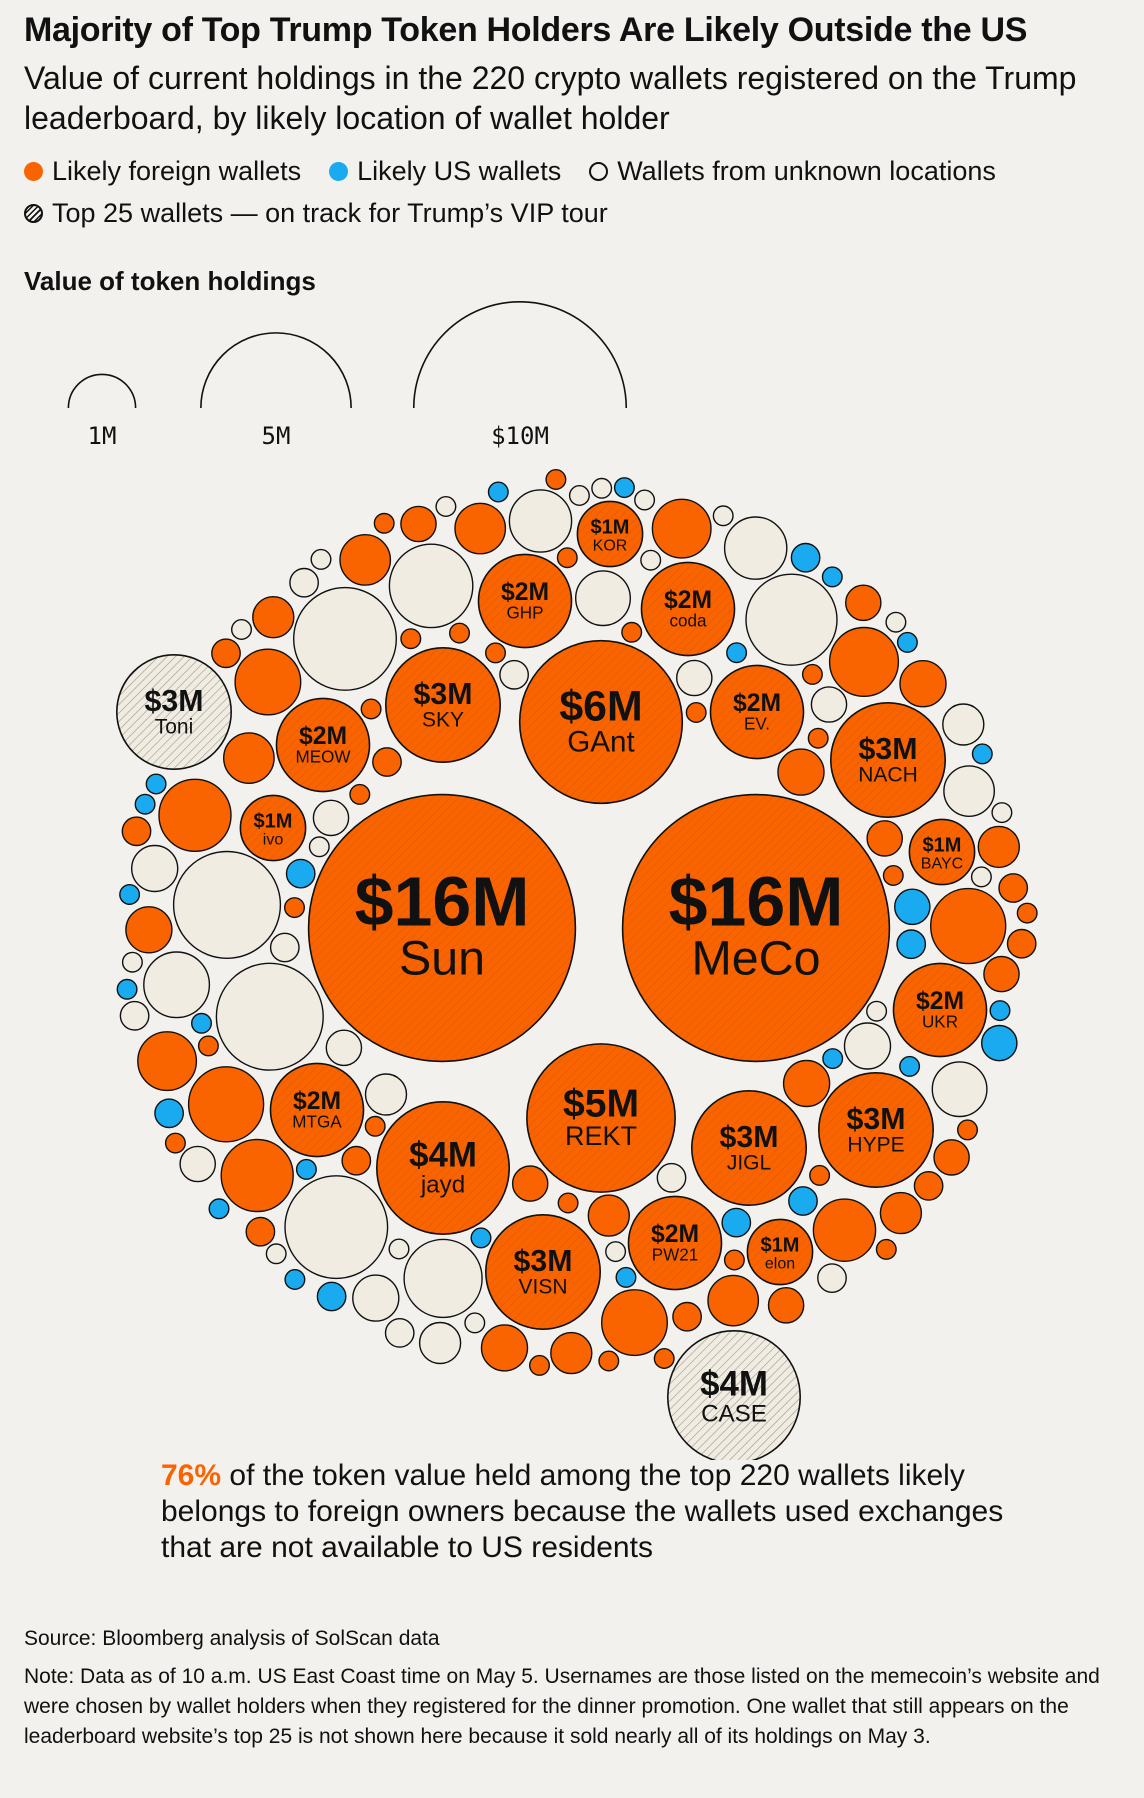  Describe the element at coordinates (174, 726) in the screenshot. I see `wallet-name-label: Toni` at that location.